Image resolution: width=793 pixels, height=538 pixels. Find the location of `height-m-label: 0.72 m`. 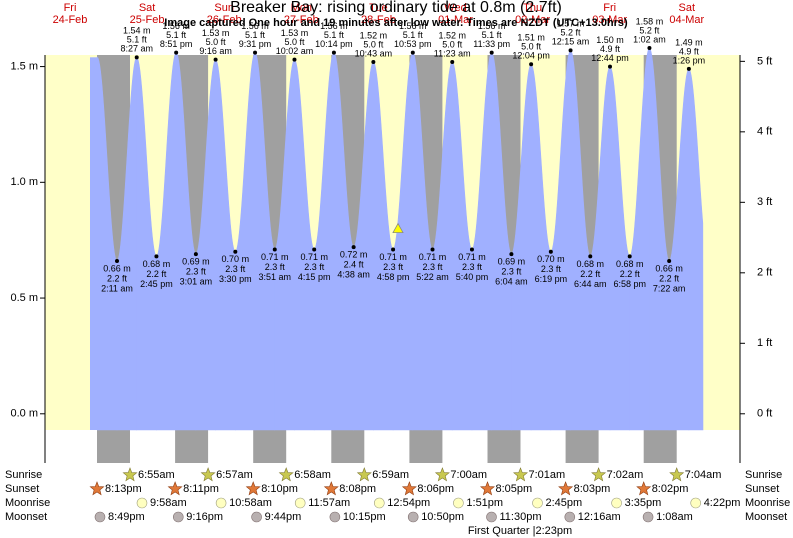

height-m-label: 0.72 m is located at coordinates (354, 255).